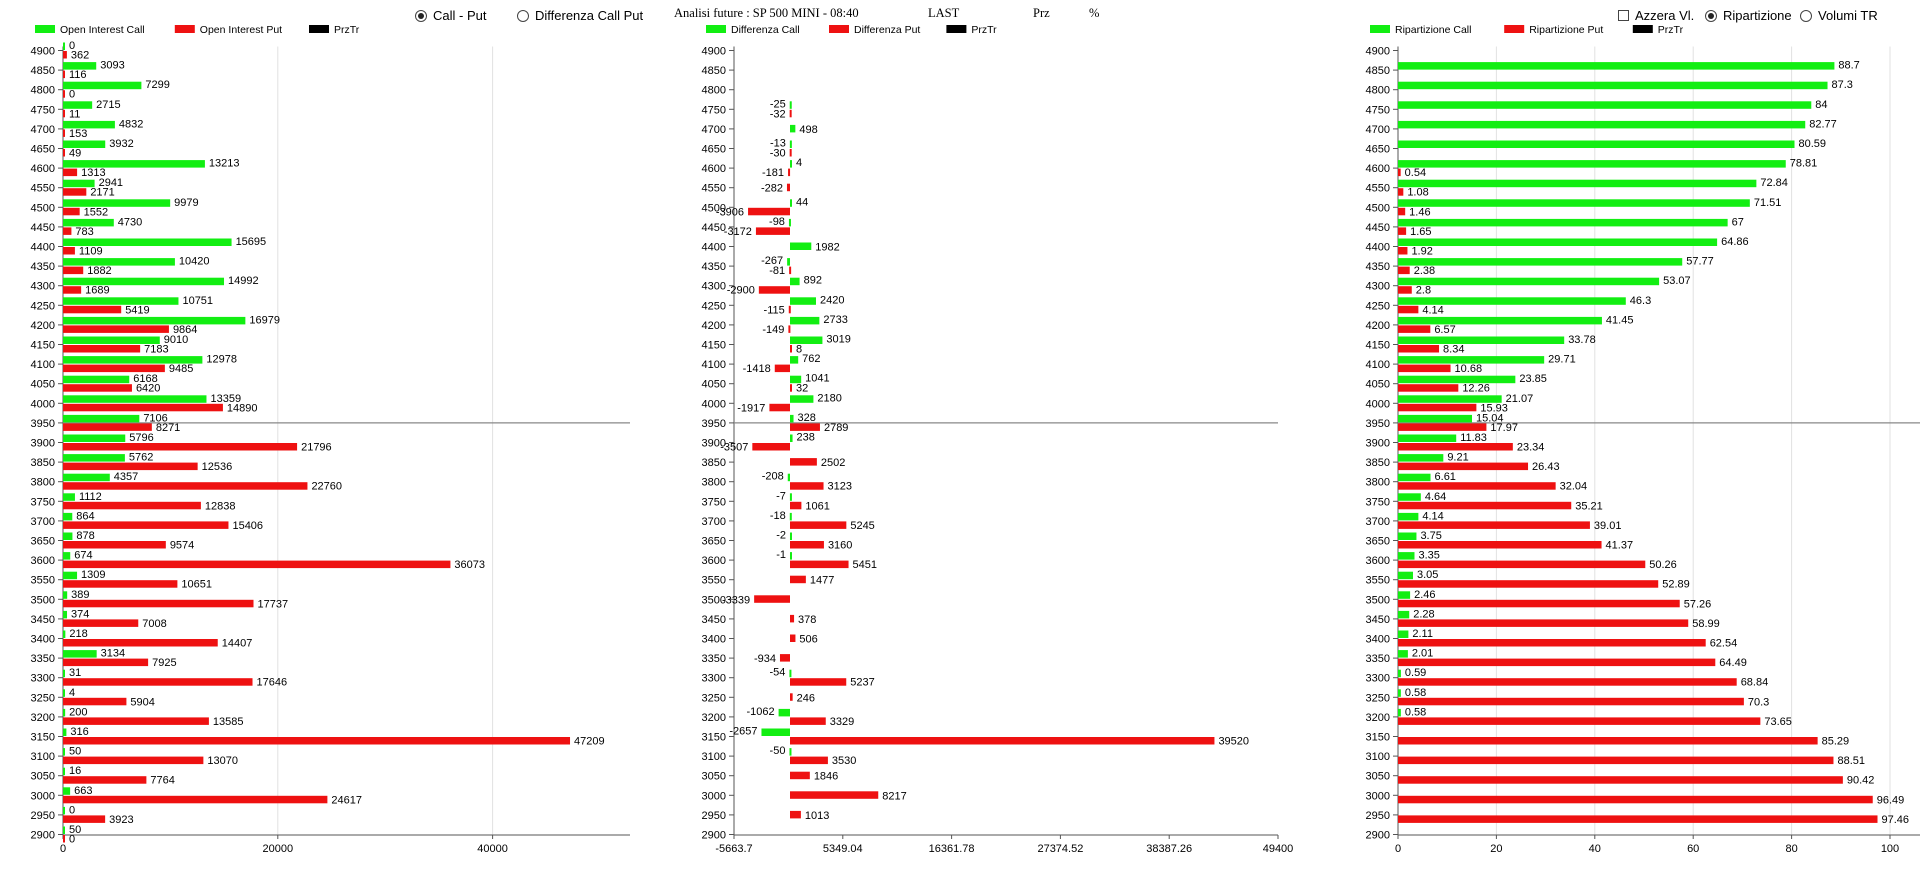 This screenshot has width=1920, height=875. What do you see at coordinates (1378, 306) in the screenshot?
I see `y-tick-label: 4250` at bounding box center [1378, 306].